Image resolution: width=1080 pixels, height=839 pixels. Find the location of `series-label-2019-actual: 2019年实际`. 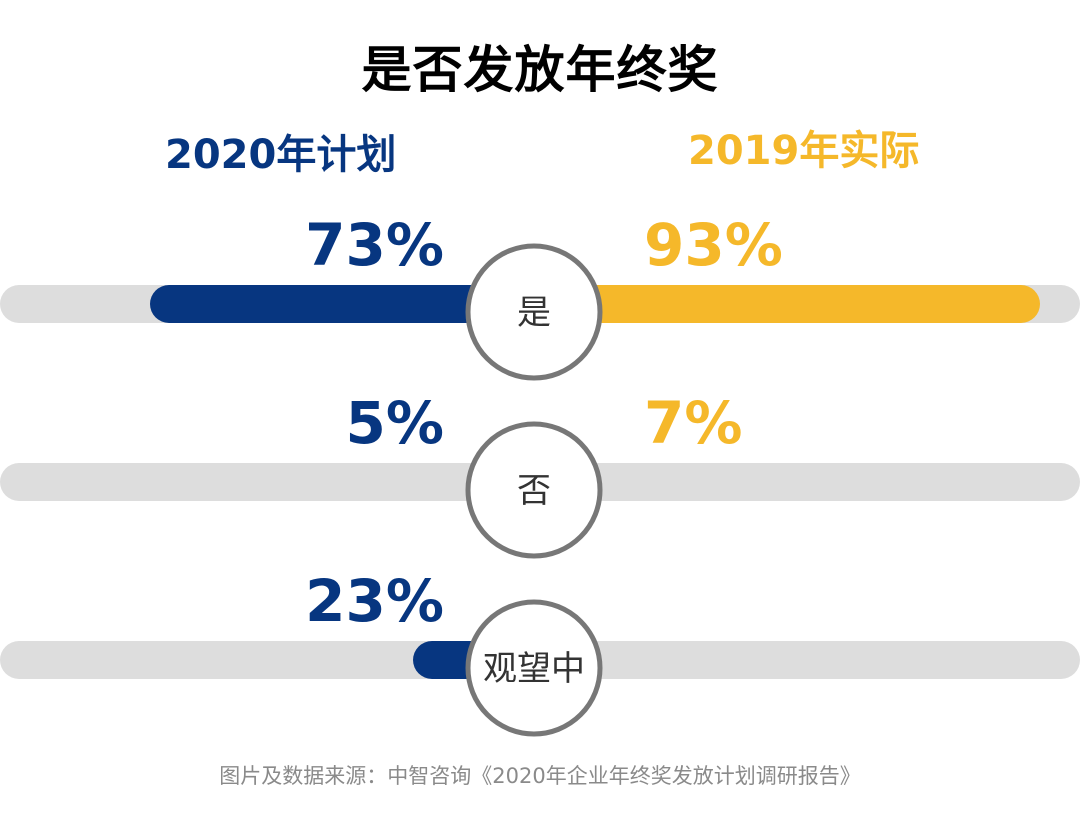

series-label-2019-actual: 2019年实际 is located at coordinates (804, 151).